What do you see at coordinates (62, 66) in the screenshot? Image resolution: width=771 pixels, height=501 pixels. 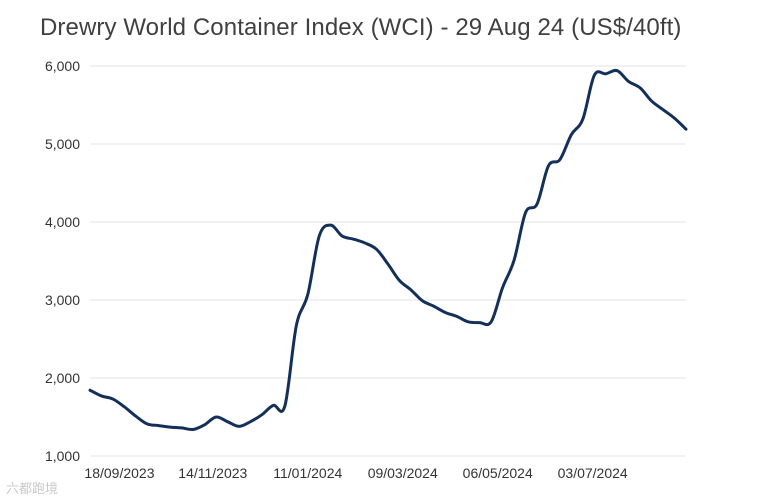 I see `y-tick-label: 6,000` at bounding box center [62, 66].